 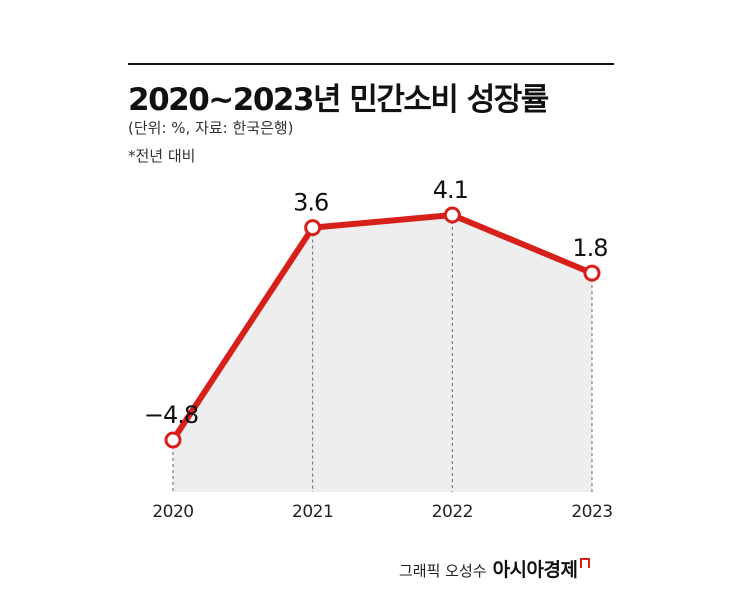 What do you see at coordinates (173, 440) in the screenshot?
I see `data-point-2020` at bounding box center [173, 440].